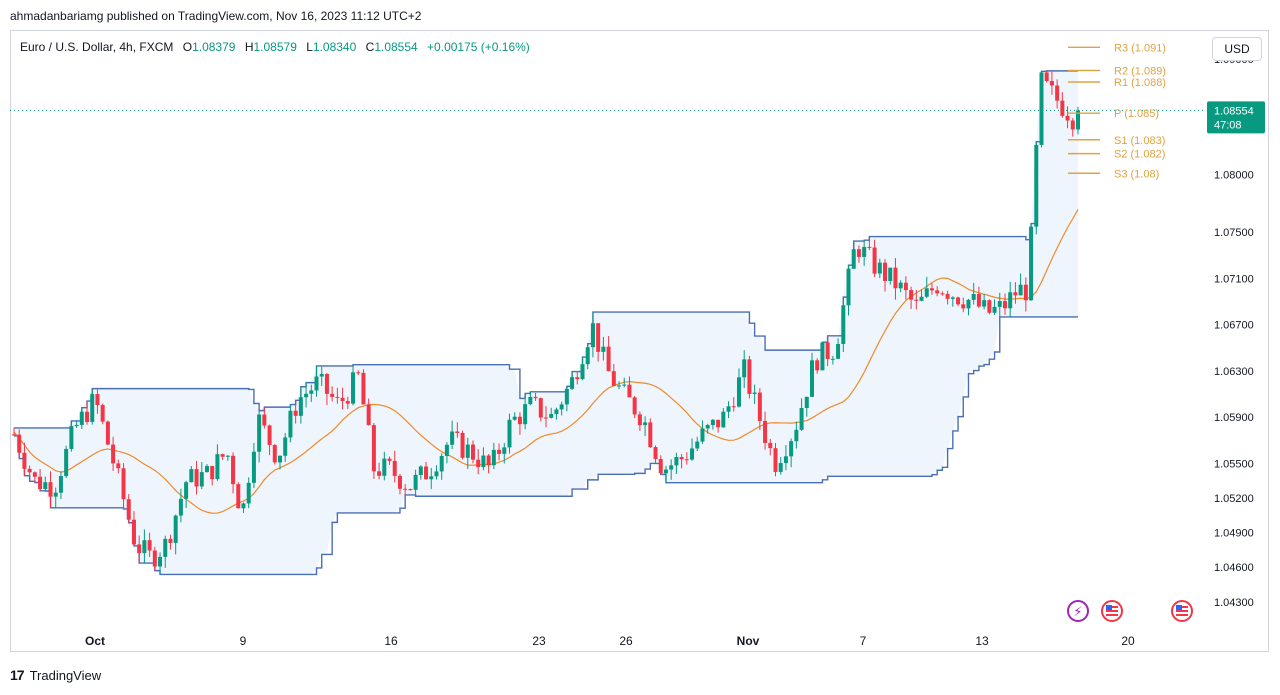 This screenshot has width=1280, height=695. I want to click on currency-button: USD, so click(1237, 49).